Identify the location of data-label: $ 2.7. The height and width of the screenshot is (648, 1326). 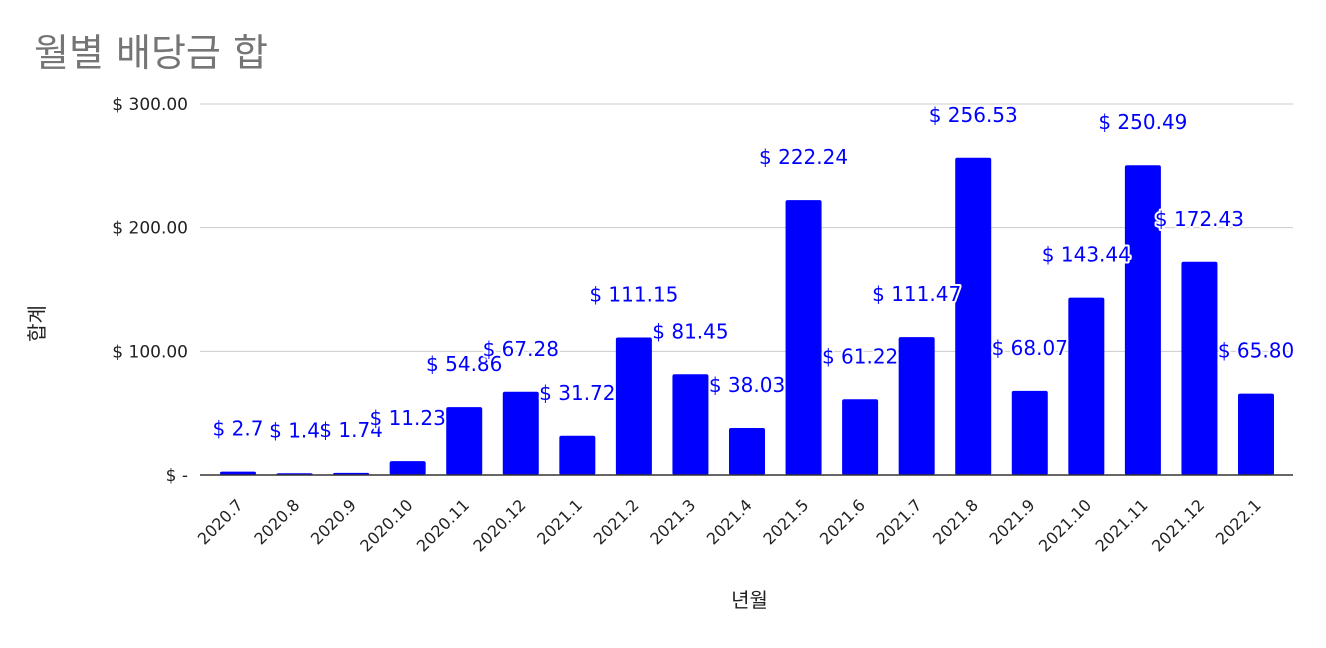
(238, 429).